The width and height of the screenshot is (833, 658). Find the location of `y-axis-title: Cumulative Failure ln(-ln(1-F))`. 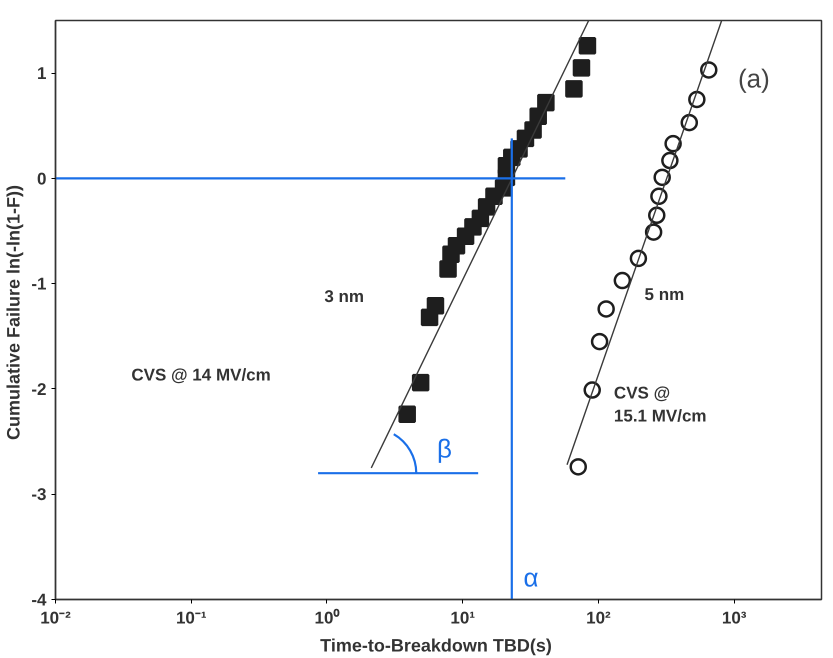

y-axis-title: Cumulative Failure ln(-ln(1-F)) is located at coordinates (13, 312).